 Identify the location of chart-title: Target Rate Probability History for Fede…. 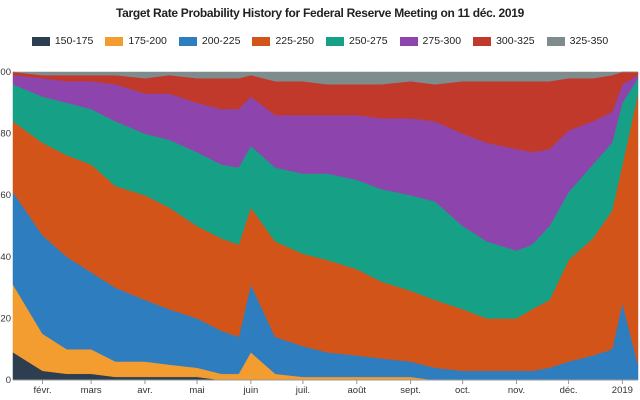
(320, 13).